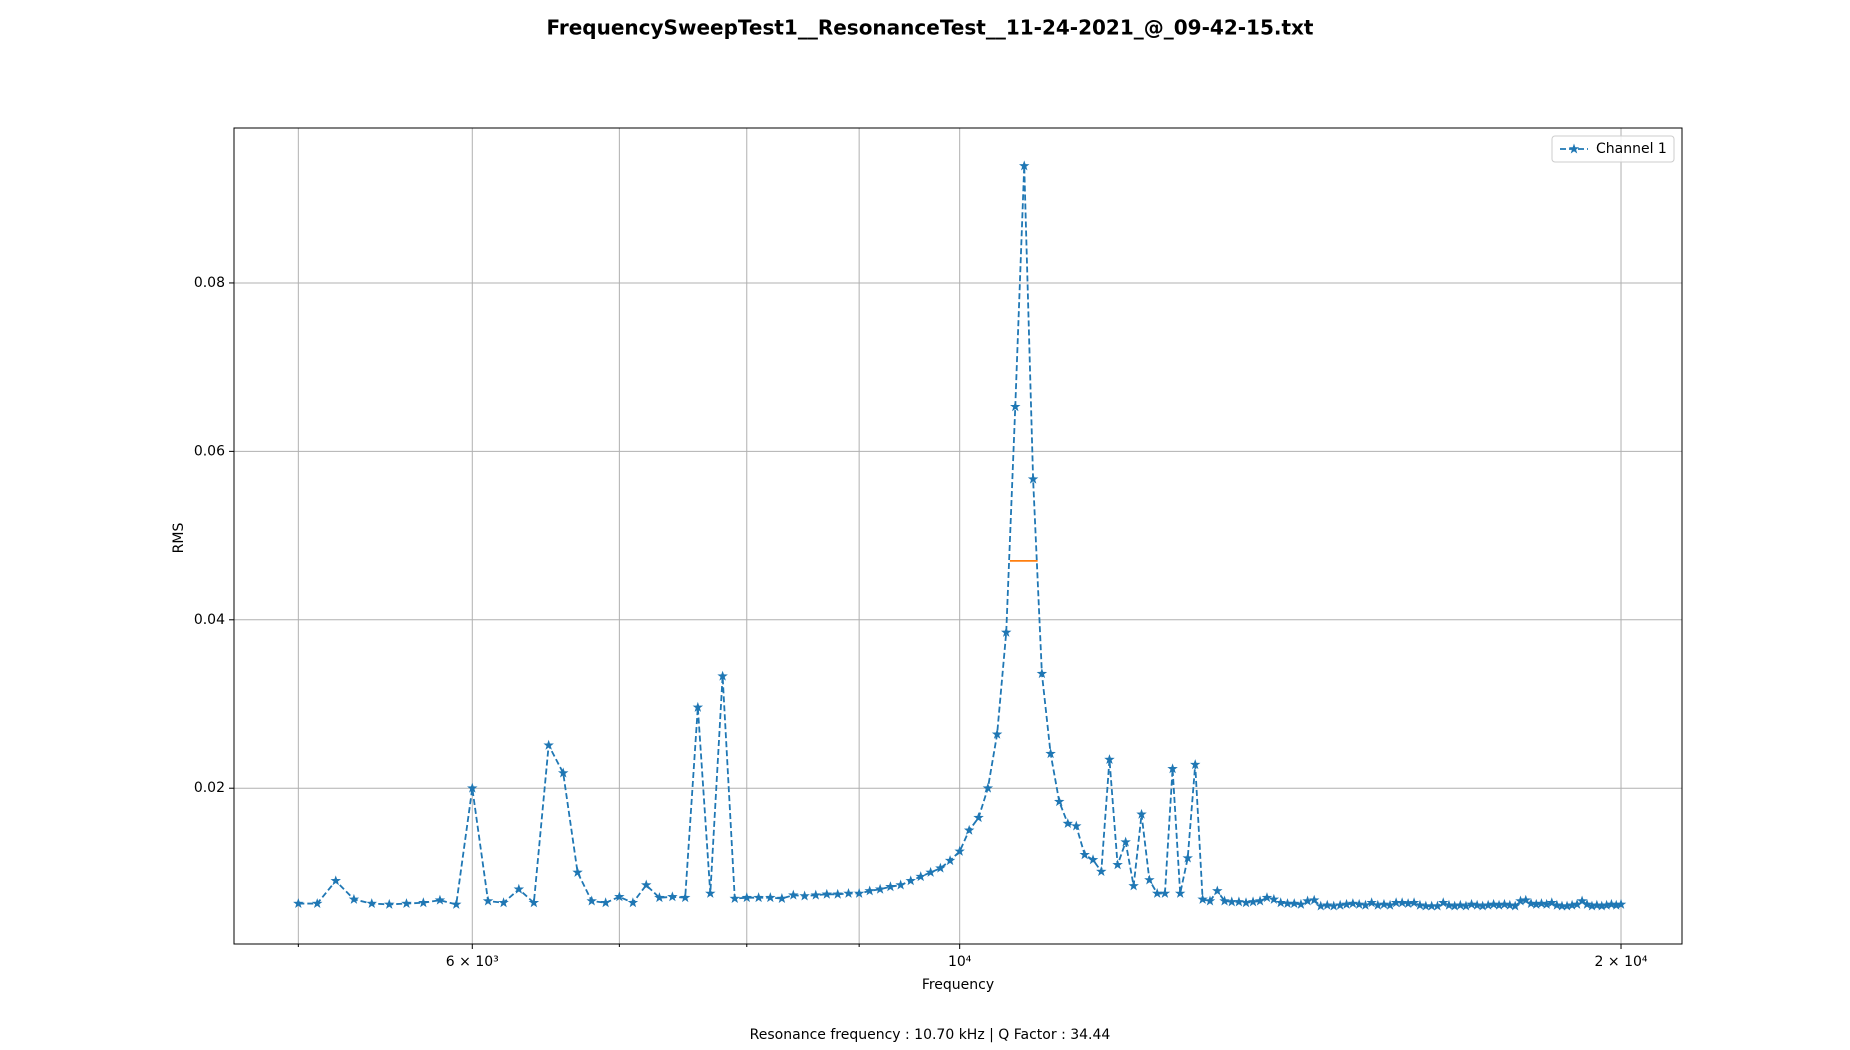 This screenshot has height=1050, width=1850. What do you see at coordinates (960, 962) in the screenshot?
I see `x-tick-label: 10⁴` at bounding box center [960, 962].